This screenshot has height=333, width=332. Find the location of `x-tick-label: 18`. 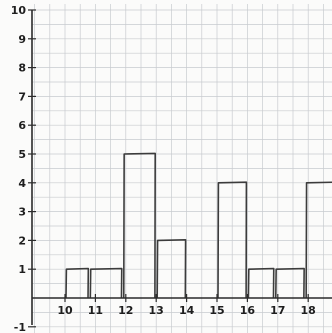

x-tick-label: 18 is located at coordinates (308, 310).